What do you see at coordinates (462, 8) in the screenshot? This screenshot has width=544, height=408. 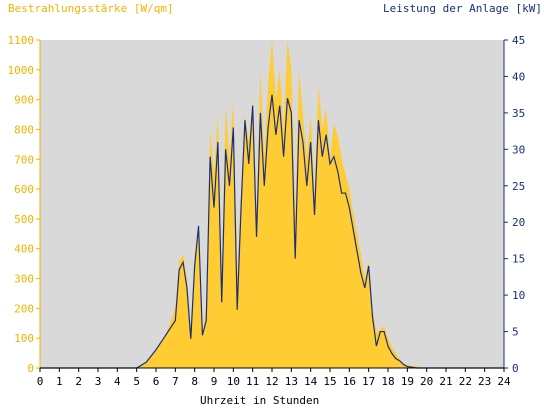 I see `right-axis-title: Leistung der Anlage [kW]` at bounding box center [462, 8].